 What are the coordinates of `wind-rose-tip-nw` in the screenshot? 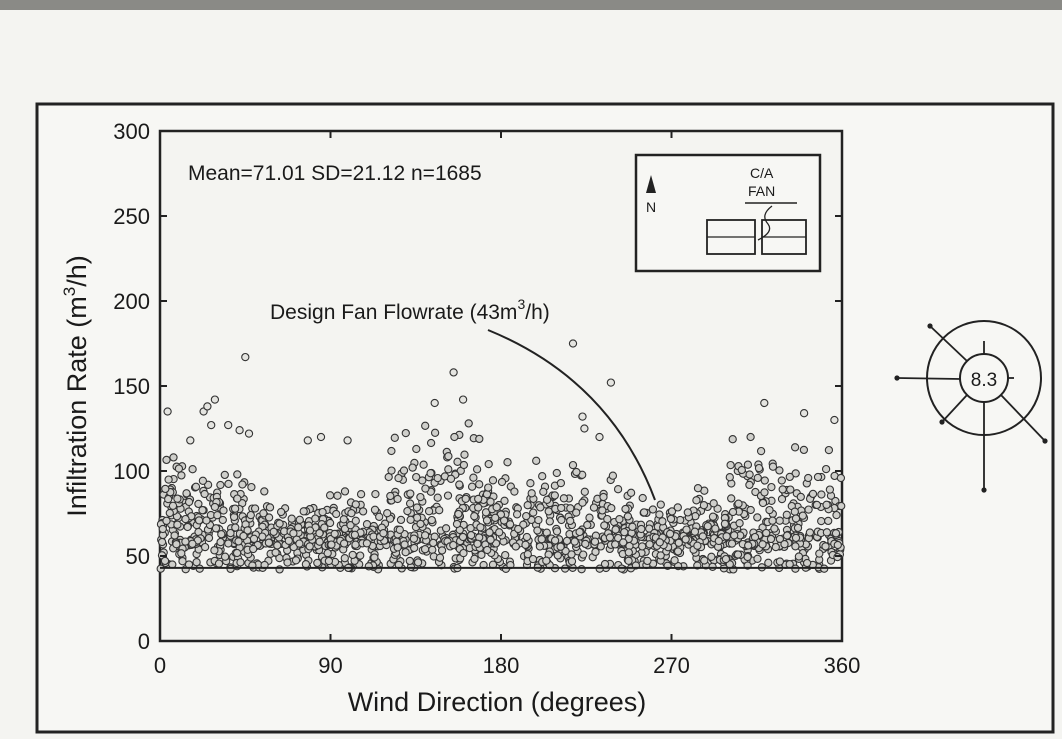 It's located at (930, 326).